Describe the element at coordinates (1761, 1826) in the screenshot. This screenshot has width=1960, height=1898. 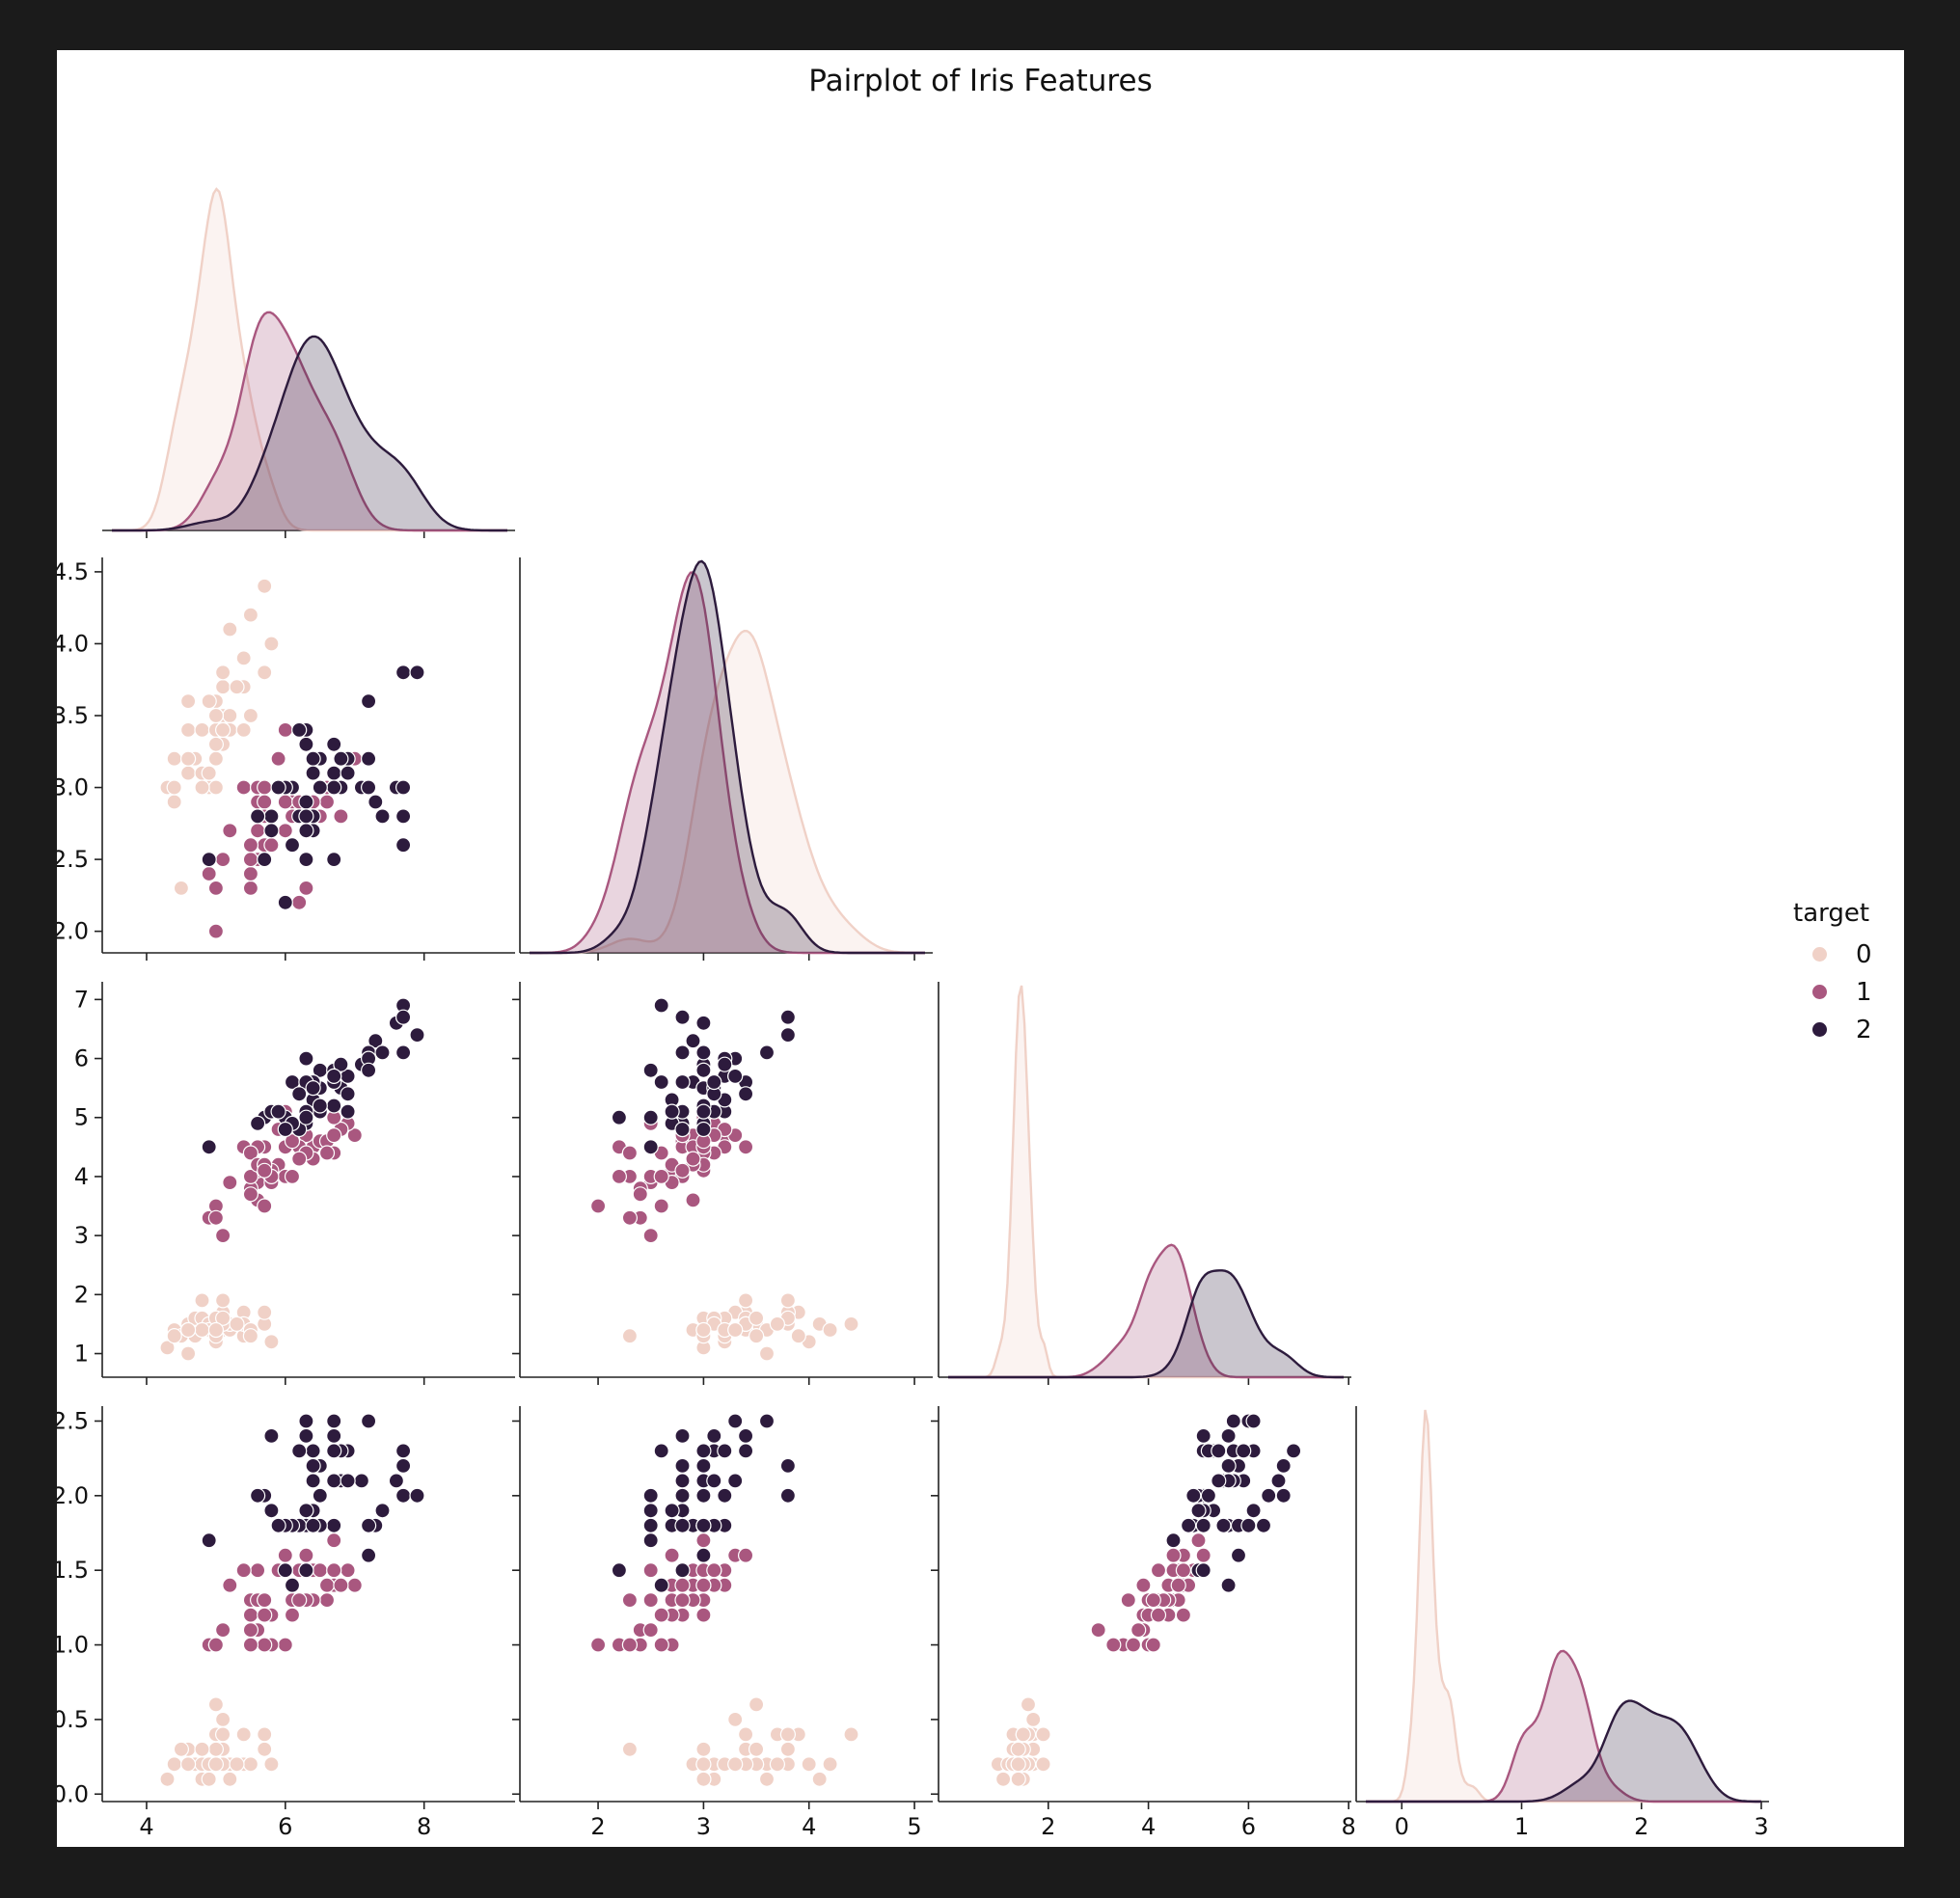
I see `x-tick-label: 3` at that location.